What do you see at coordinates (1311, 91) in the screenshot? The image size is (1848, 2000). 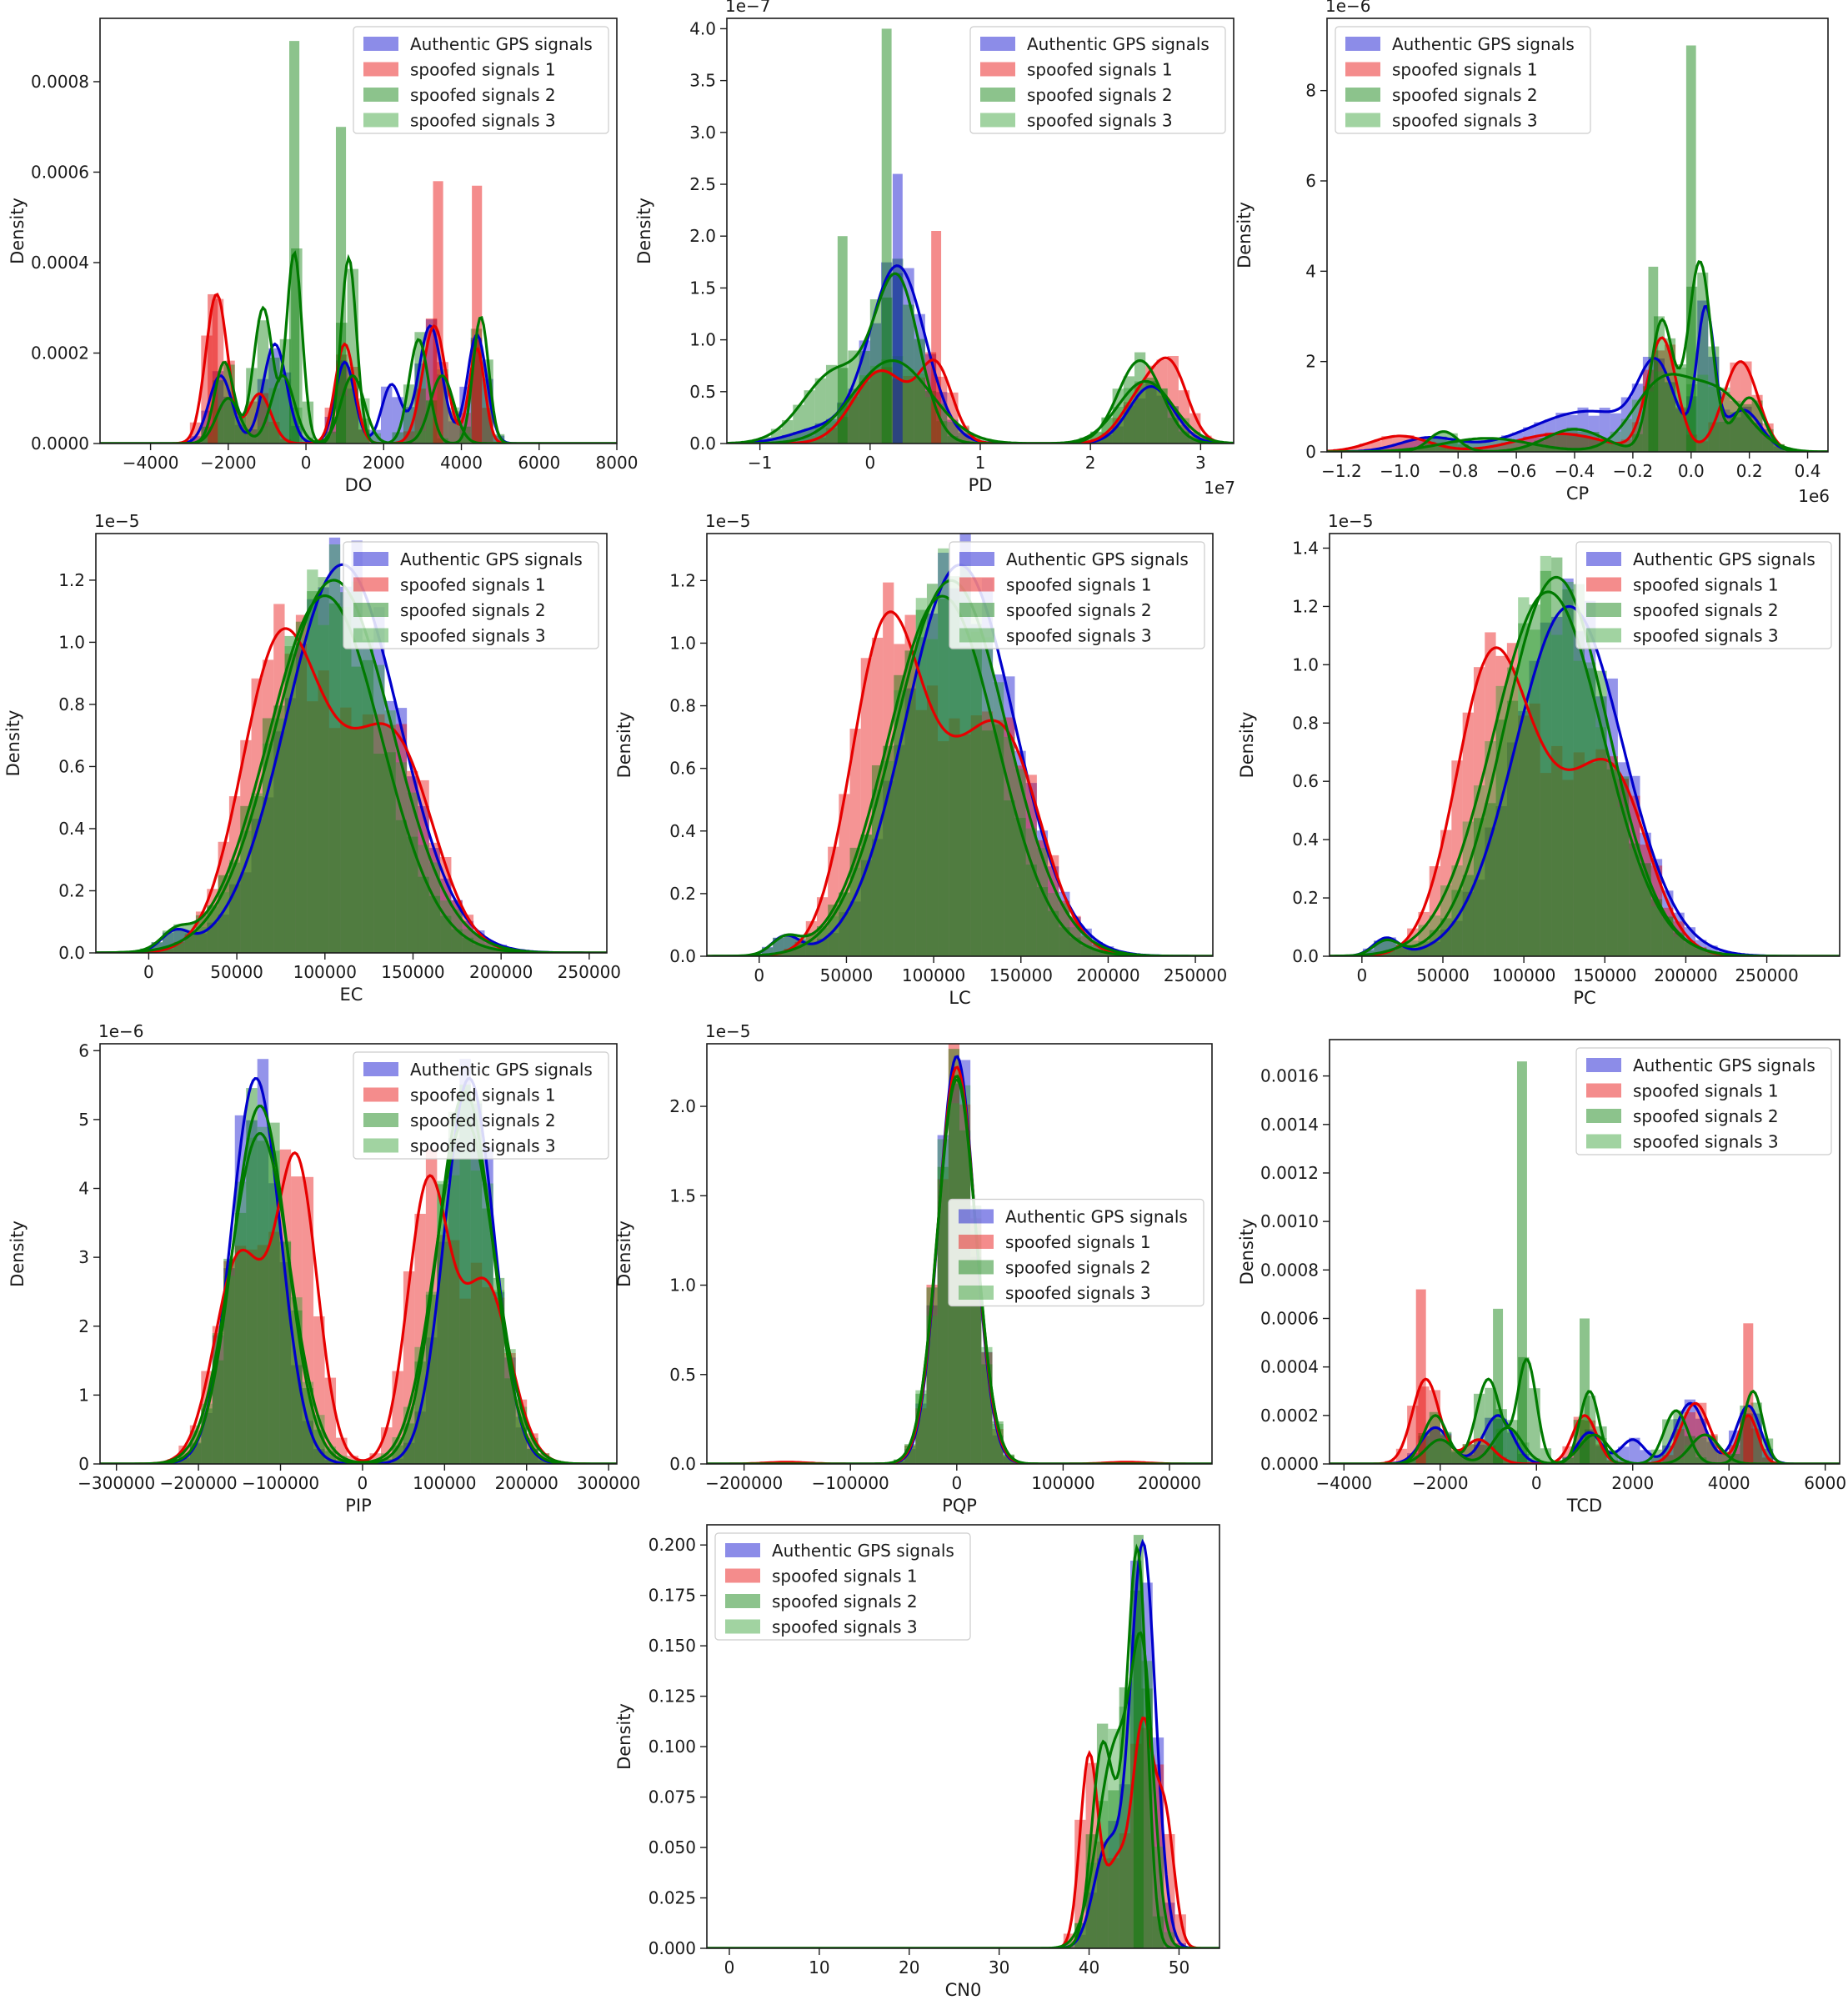 I see `y-tick-label: 8` at bounding box center [1311, 91].